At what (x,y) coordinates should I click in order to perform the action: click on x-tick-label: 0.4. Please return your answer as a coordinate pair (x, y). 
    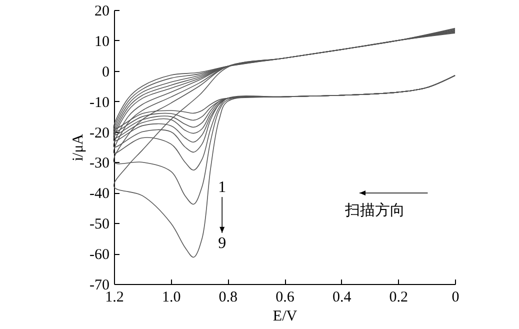
    Looking at the image, I should click on (342, 298).